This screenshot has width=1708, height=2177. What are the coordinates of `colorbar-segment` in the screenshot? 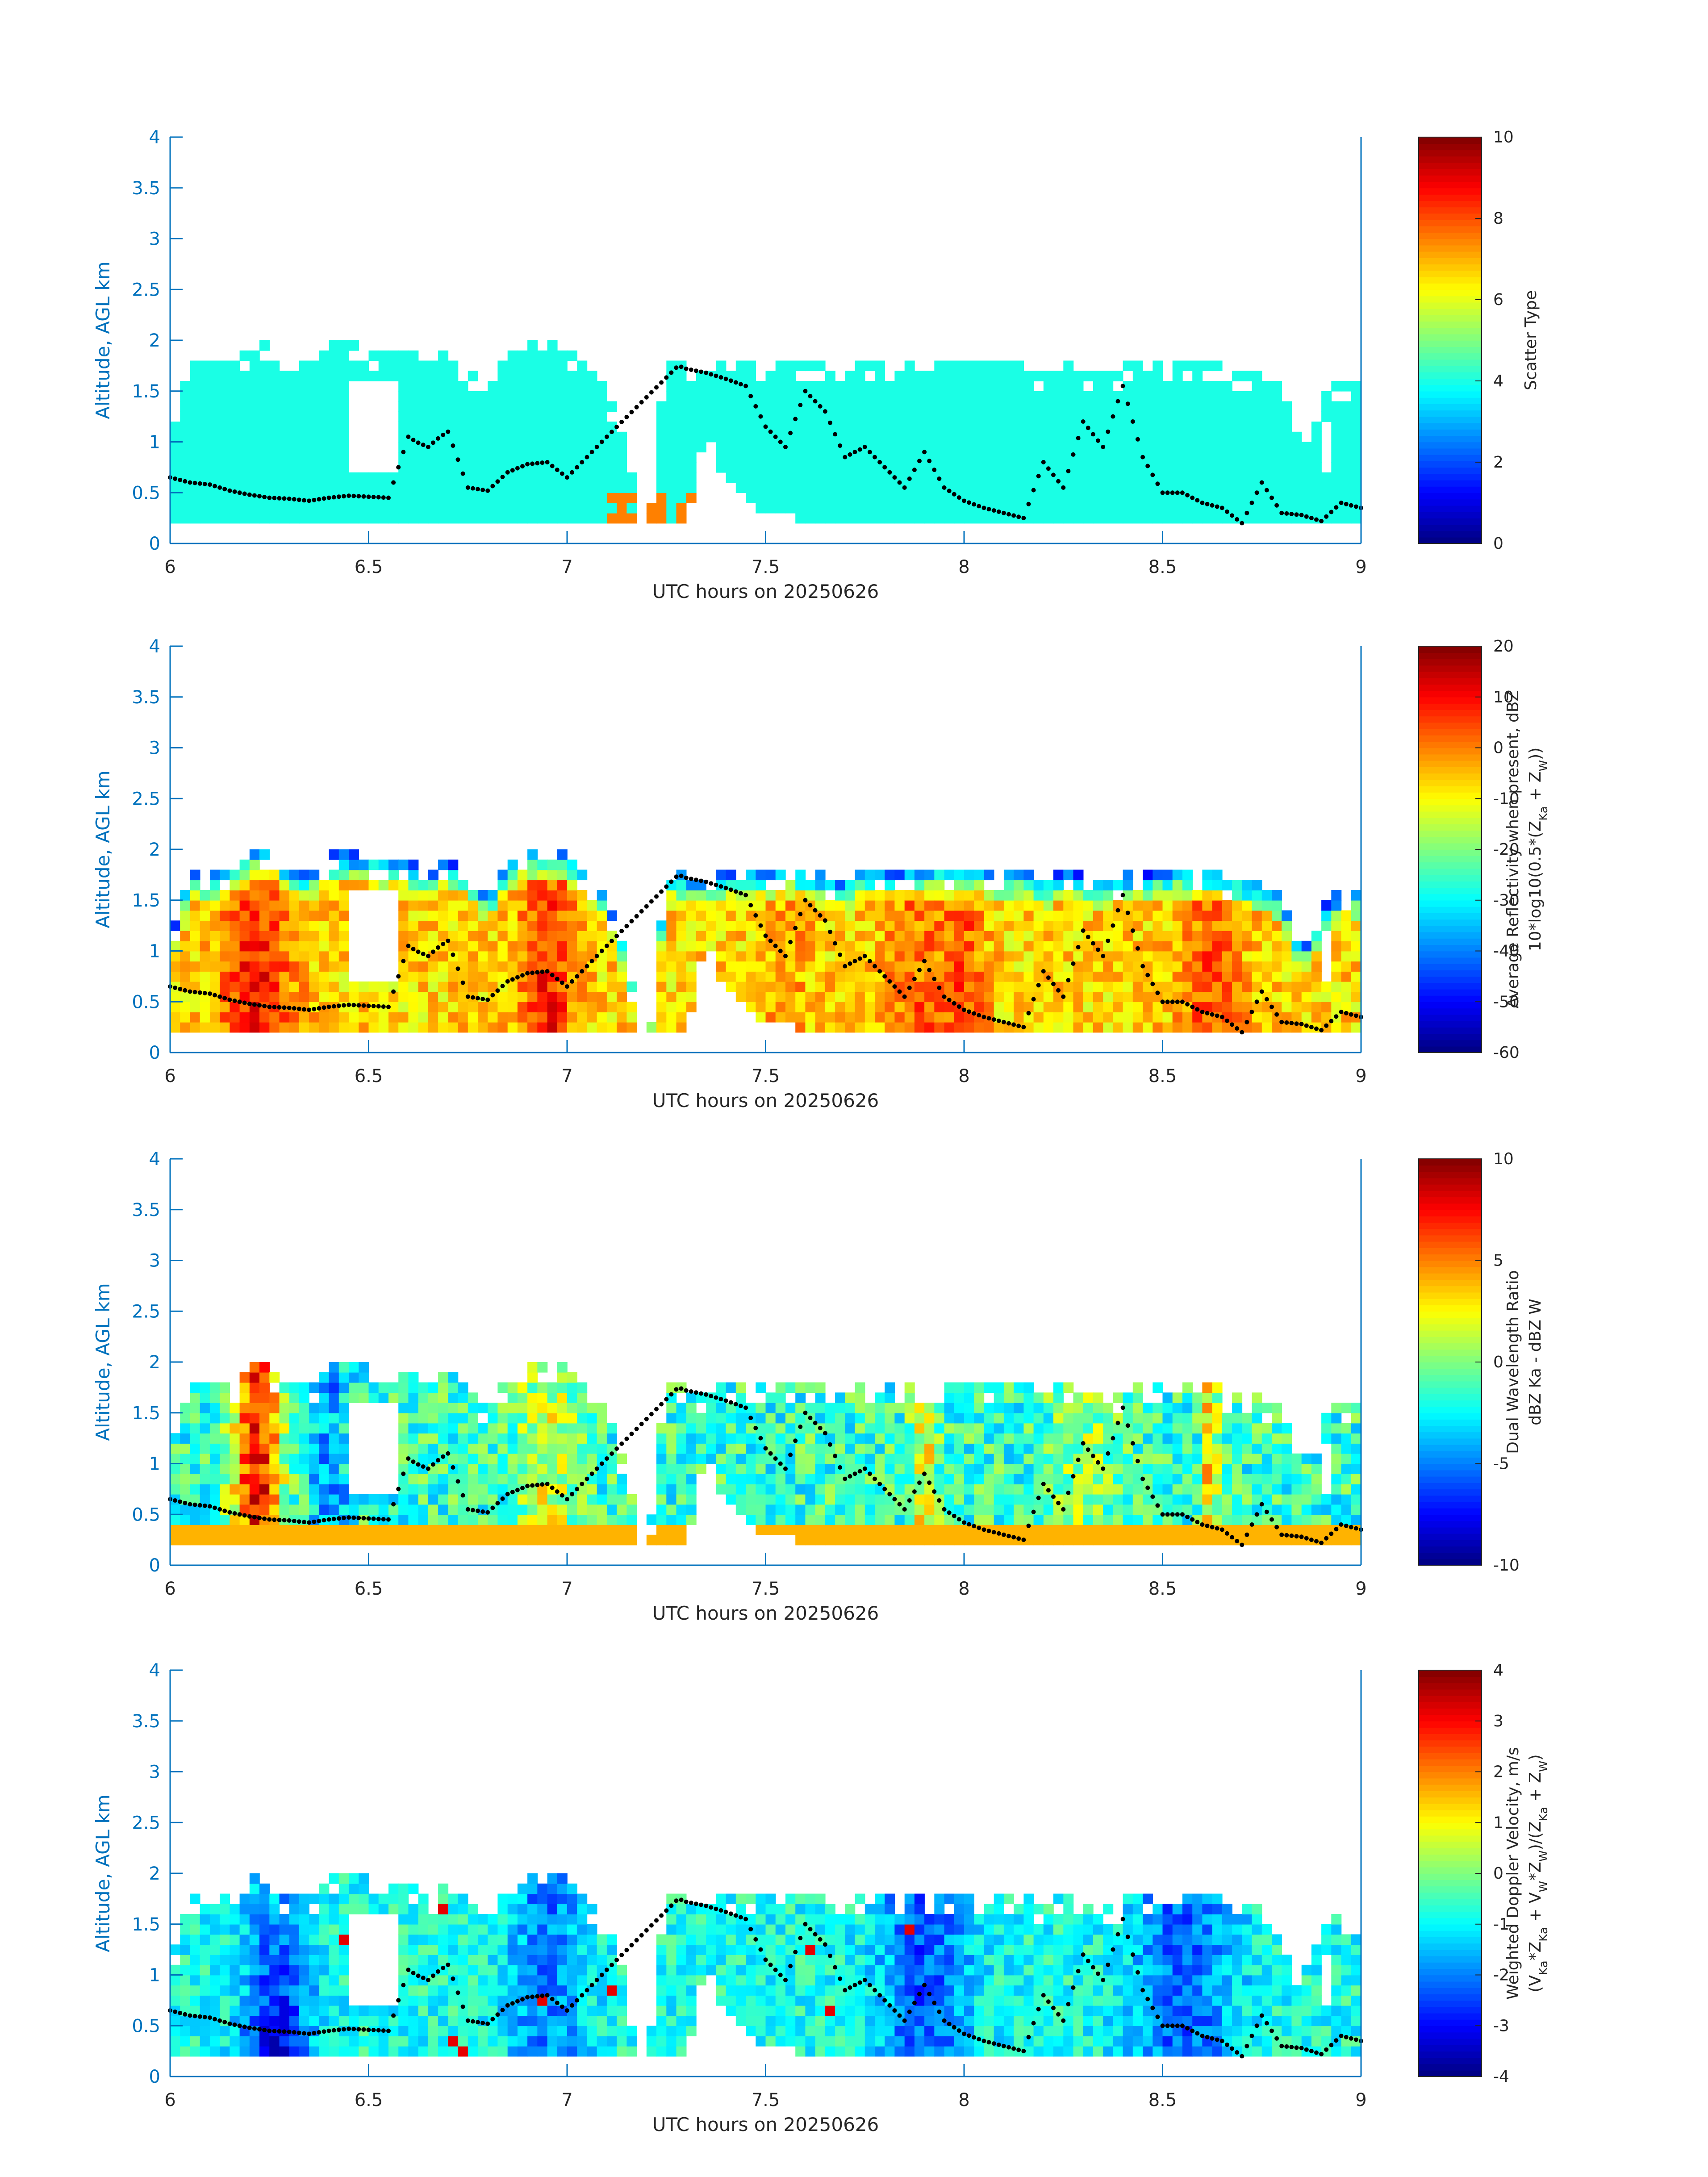 It's located at (1450, 738).